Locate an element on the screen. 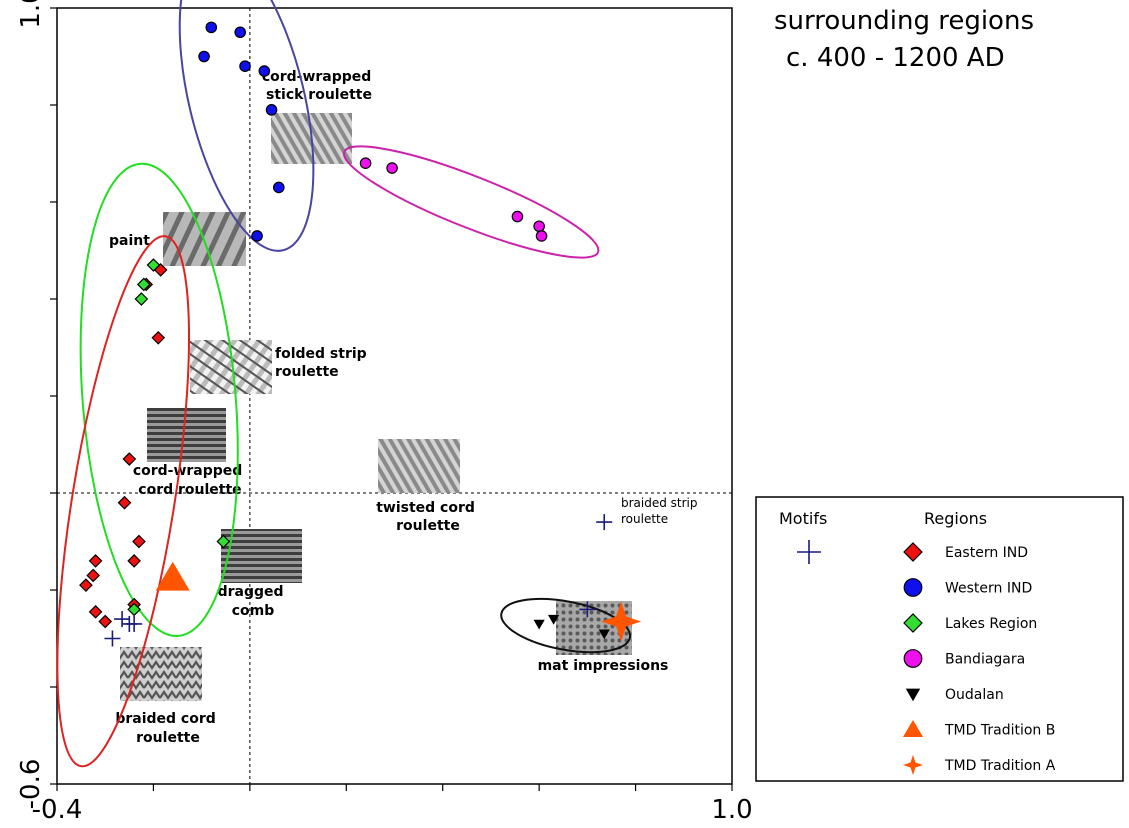  annotation-mat-impressions: mat impressions is located at coordinates (603, 666).